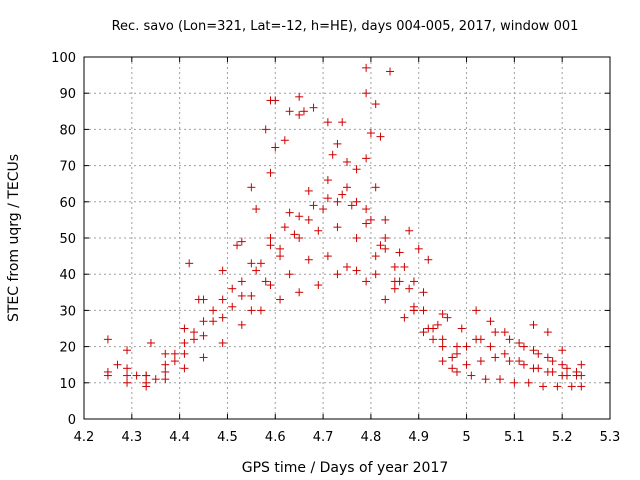 The image size is (640, 480). I want to click on y-tick-label: 0, so click(72, 420).